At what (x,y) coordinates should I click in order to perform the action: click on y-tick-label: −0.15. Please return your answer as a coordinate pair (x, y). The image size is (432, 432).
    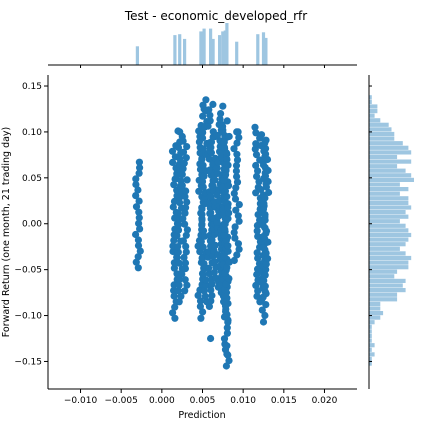
    Looking at the image, I should click on (28, 362).